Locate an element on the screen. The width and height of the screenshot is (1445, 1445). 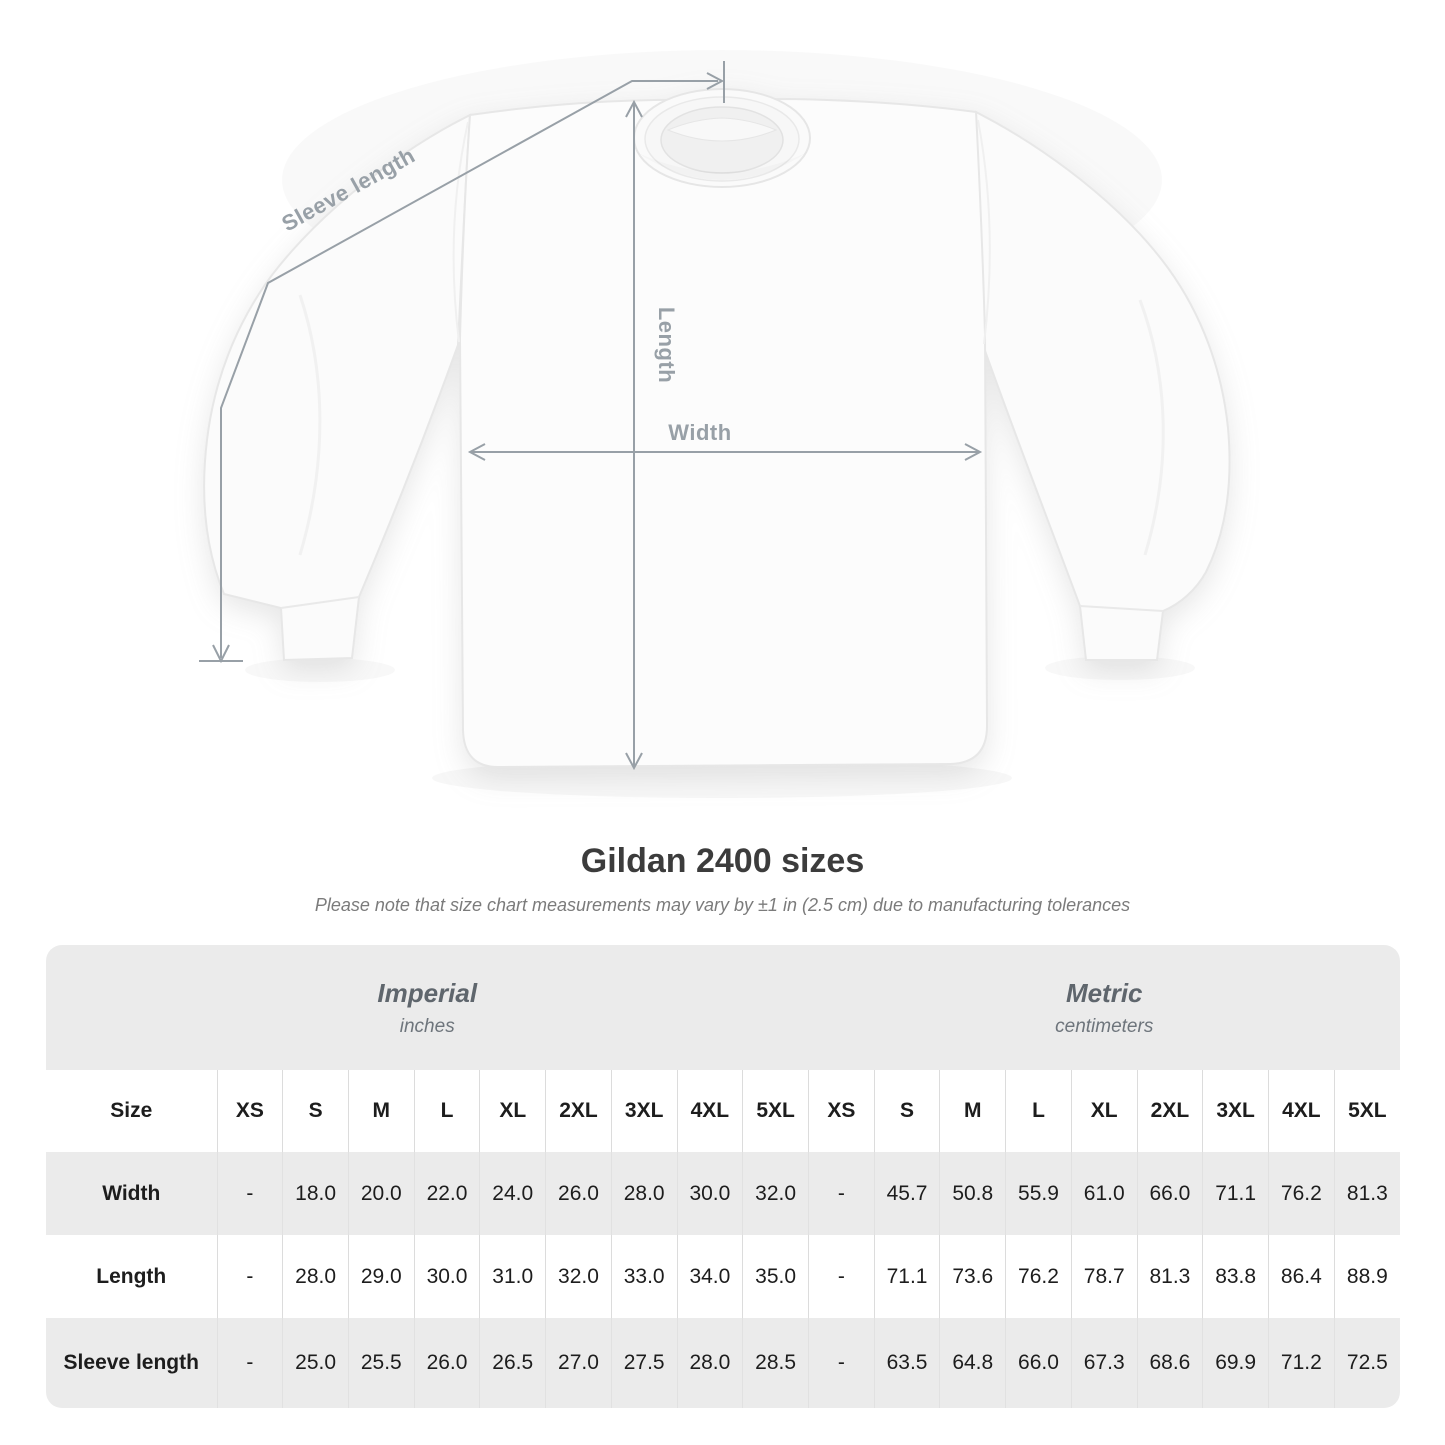
value-cell: 68.6 is located at coordinates (1169, 1363).